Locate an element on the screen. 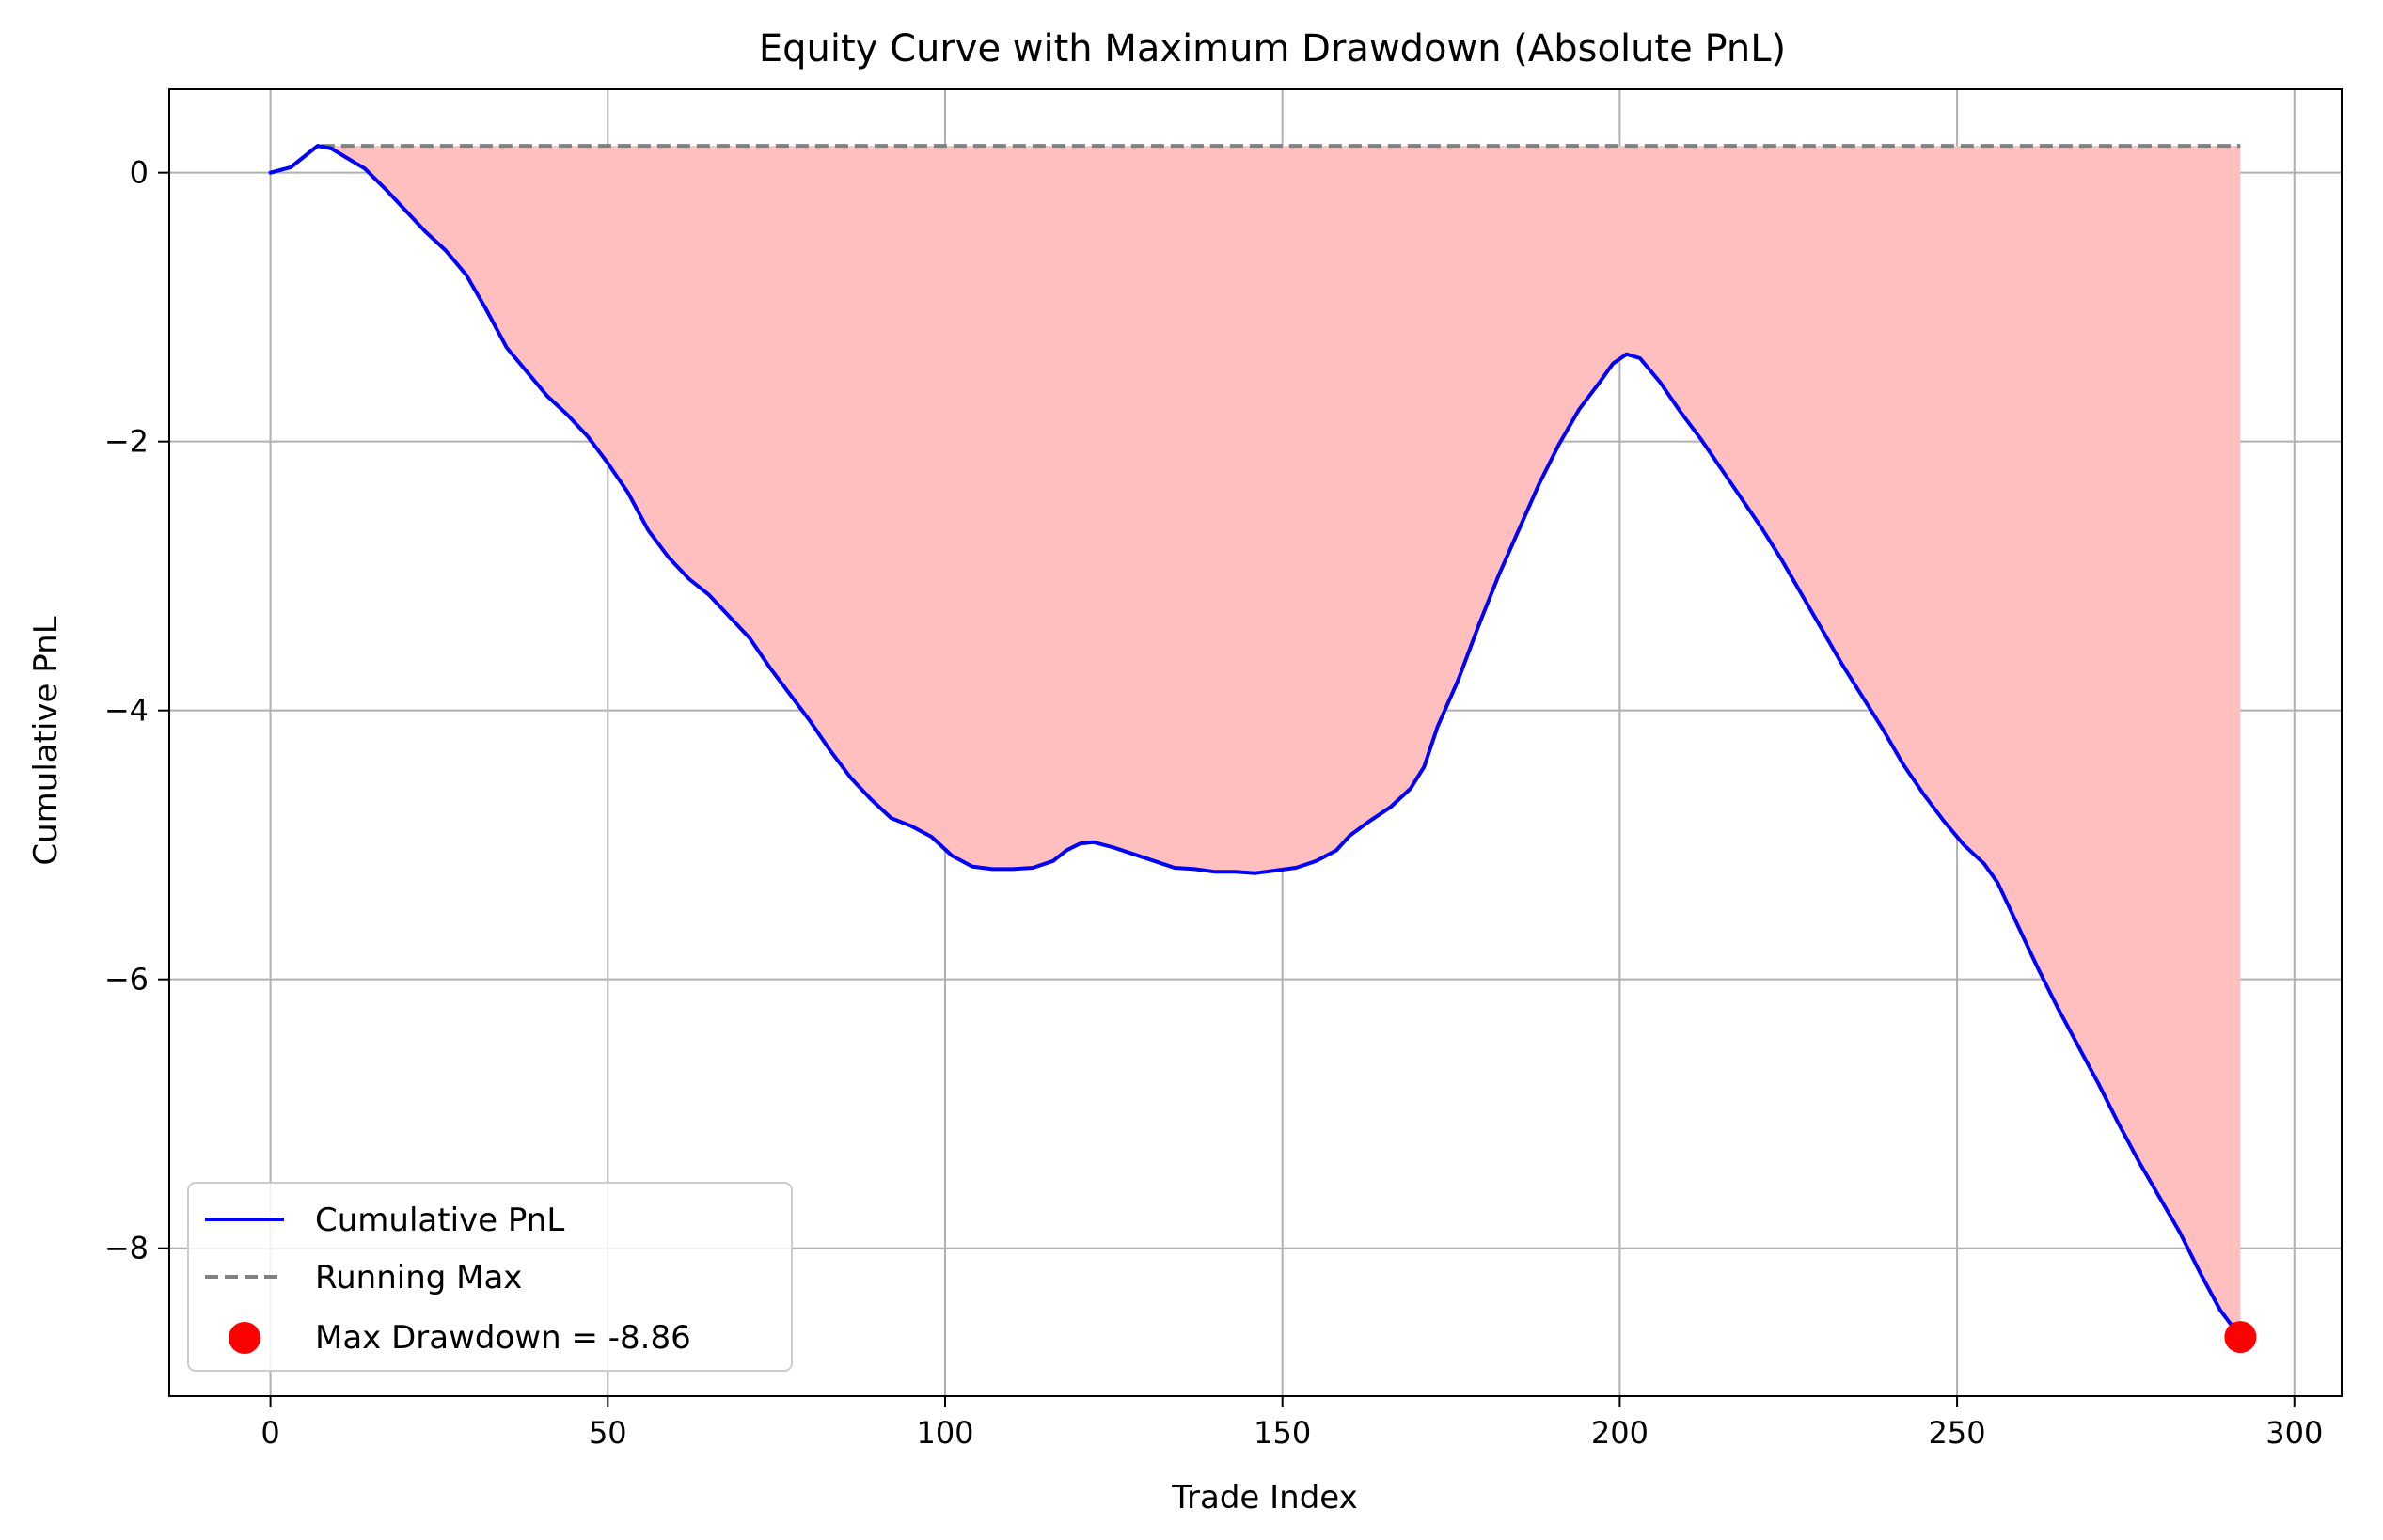 This screenshot has width=2383, height=1540. y-tick-label: 0 is located at coordinates (139, 173).